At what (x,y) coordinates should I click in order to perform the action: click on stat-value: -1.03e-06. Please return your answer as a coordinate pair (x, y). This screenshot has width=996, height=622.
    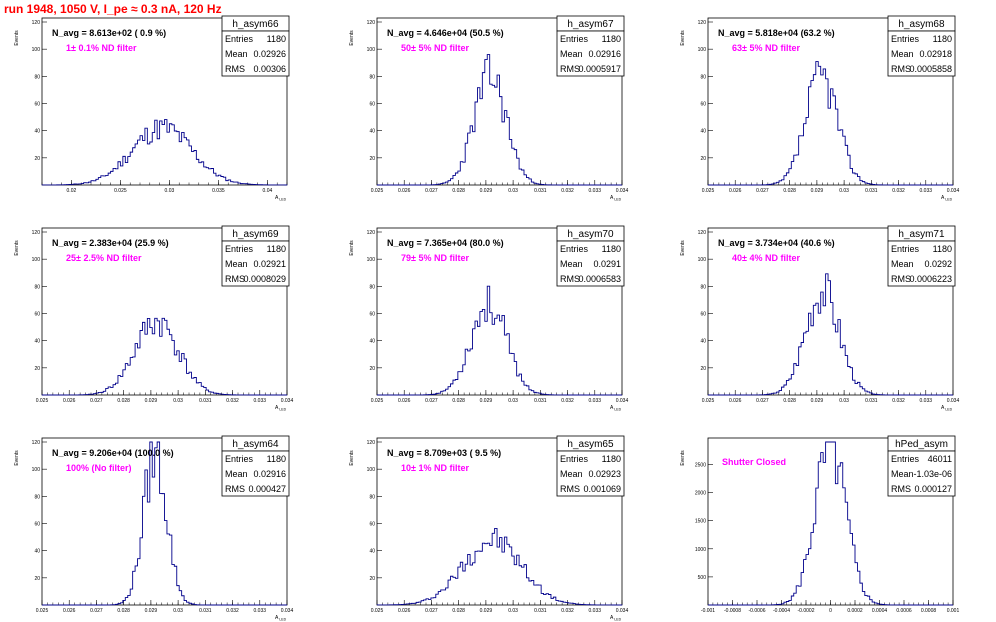
    Looking at the image, I should click on (932, 474).